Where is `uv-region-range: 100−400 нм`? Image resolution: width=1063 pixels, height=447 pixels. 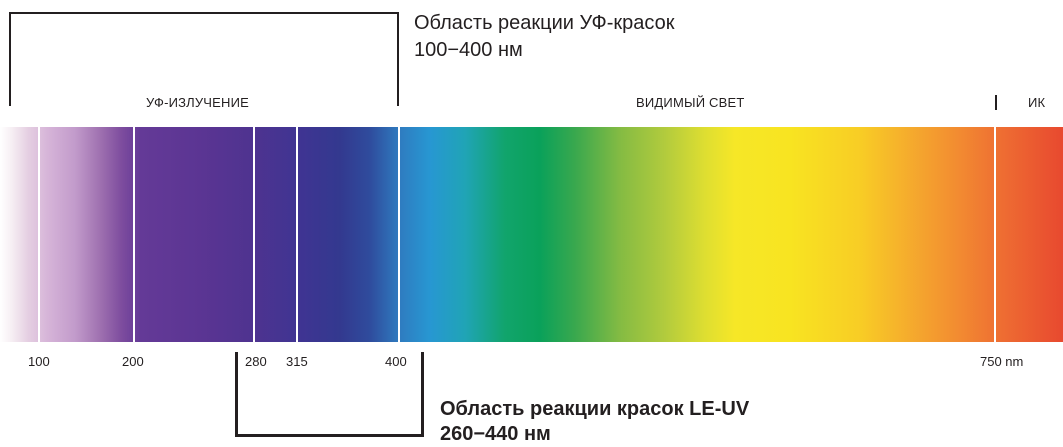
uv-region-range: 100−400 нм is located at coordinates (468, 50).